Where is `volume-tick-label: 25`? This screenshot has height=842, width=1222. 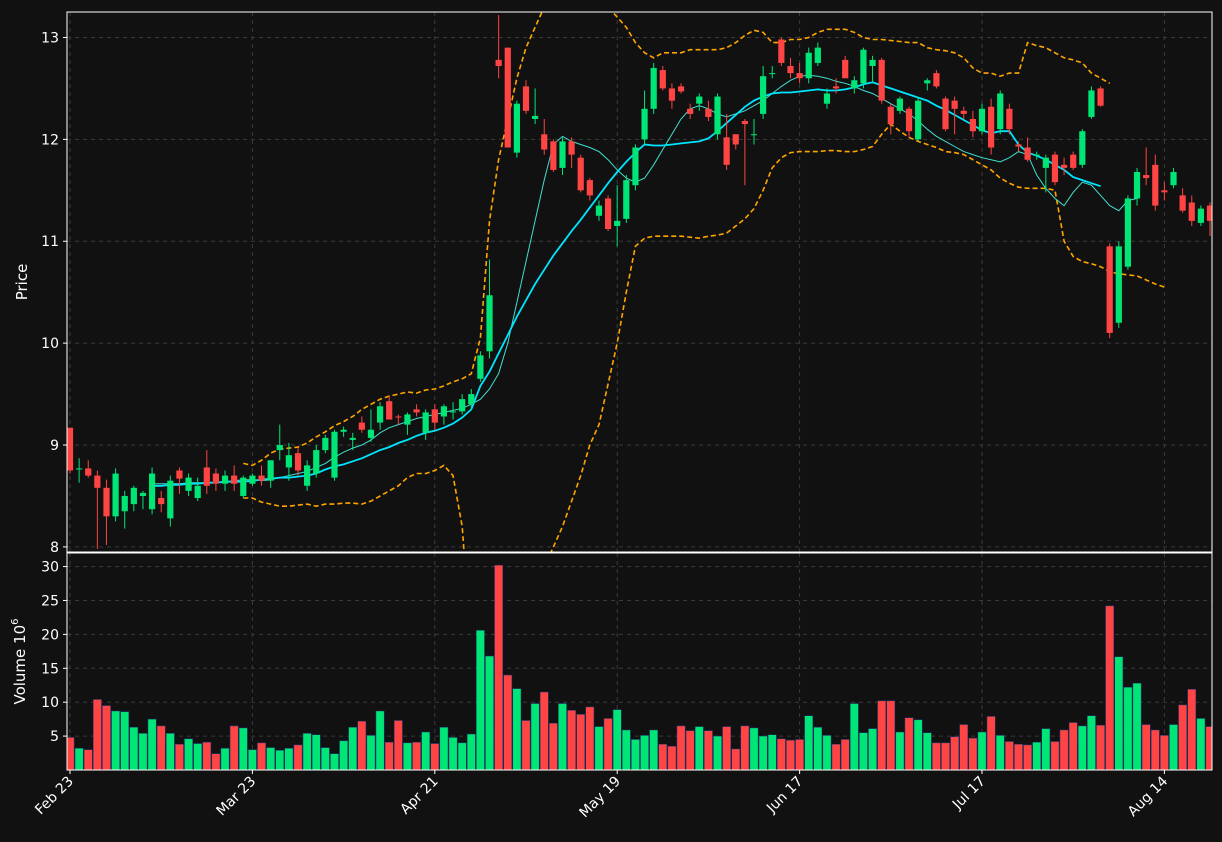
volume-tick-label: 25 is located at coordinates (50, 601).